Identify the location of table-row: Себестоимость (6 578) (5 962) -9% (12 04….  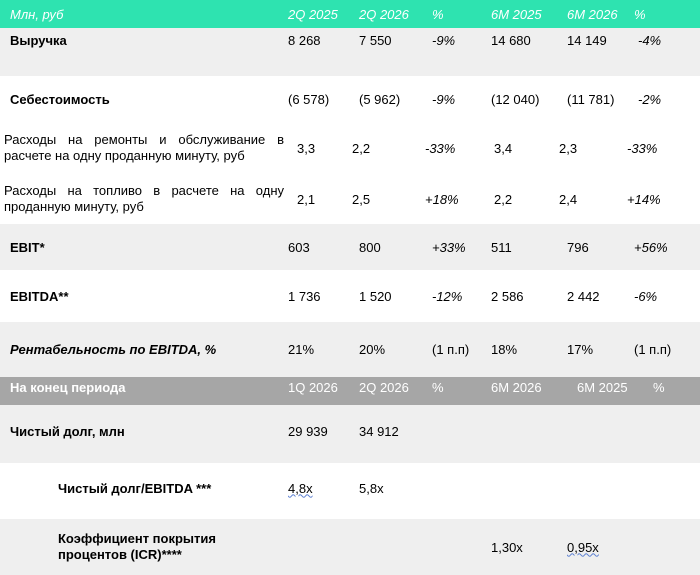
(350, 99).